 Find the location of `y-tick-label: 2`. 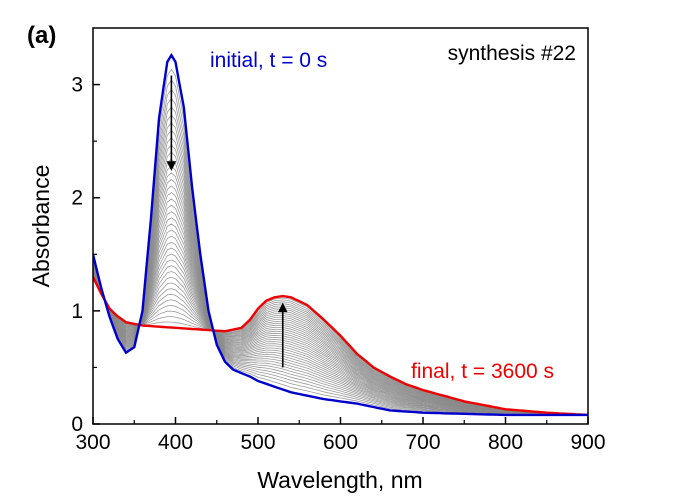

y-tick-label: 2 is located at coordinates (77, 198).